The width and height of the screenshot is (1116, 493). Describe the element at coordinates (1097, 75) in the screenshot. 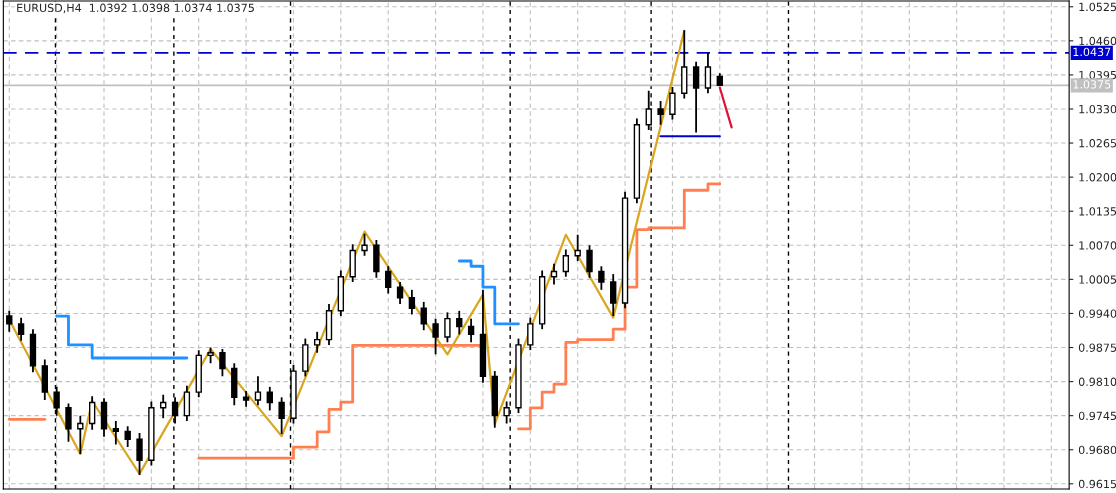

I see `y-tick-label: 1.0395` at that location.